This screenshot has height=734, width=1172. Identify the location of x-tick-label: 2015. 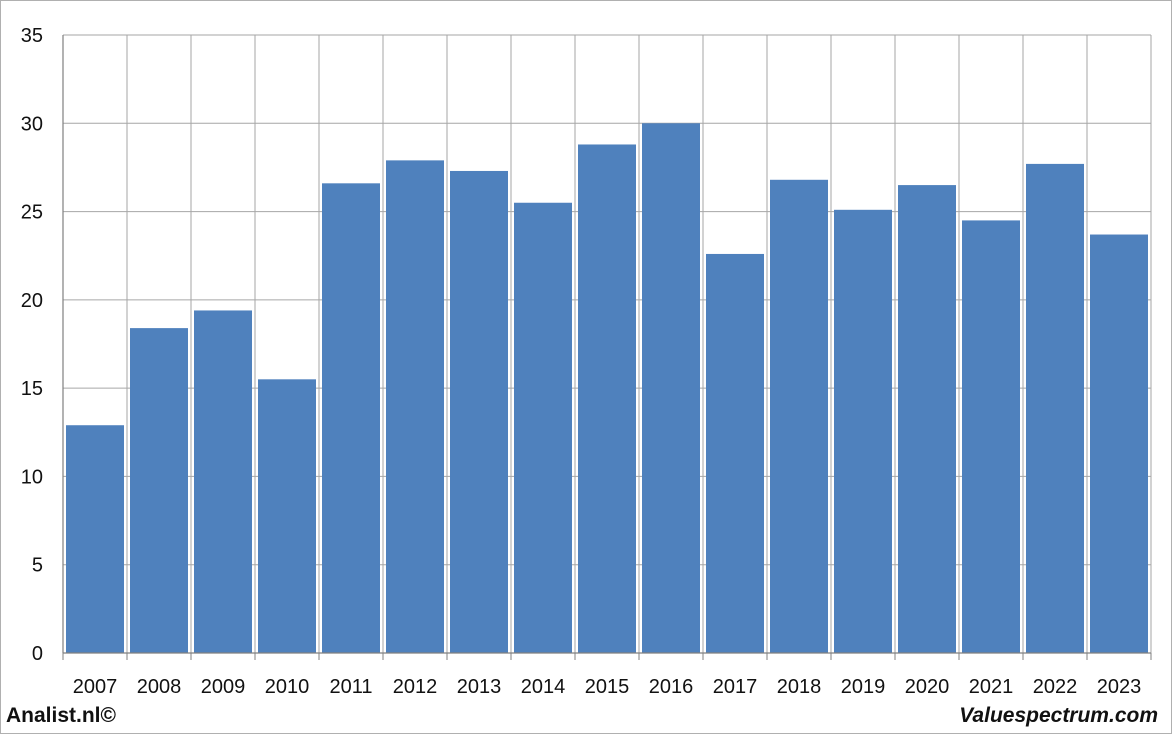
(607, 687).